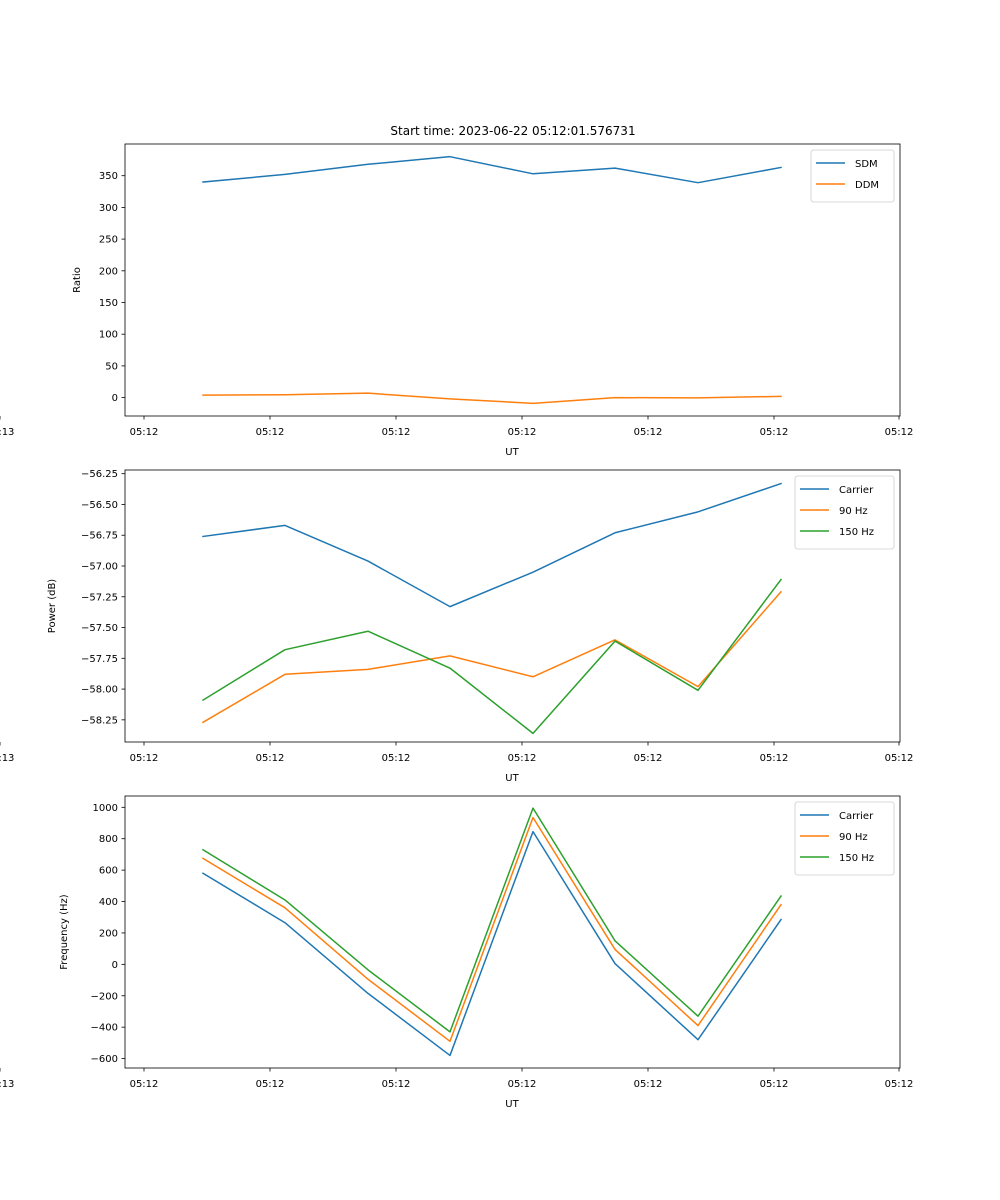 This screenshot has height=1200, width=1000. Describe the element at coordinates (108, 303) in the screenshot. I see `y-tick-label: 150` at that location.